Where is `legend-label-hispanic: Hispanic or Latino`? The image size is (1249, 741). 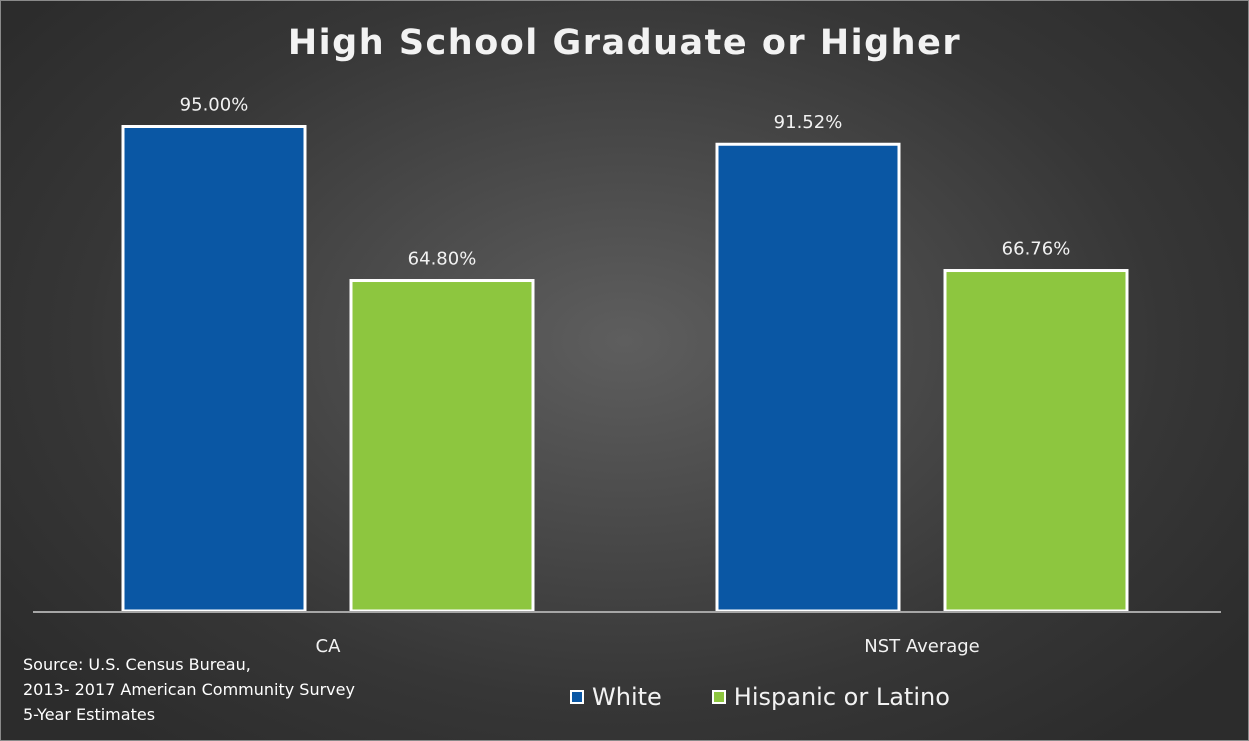 legend-label-hispanic: Hispanic or Latino is located at coordinates (841, 697).